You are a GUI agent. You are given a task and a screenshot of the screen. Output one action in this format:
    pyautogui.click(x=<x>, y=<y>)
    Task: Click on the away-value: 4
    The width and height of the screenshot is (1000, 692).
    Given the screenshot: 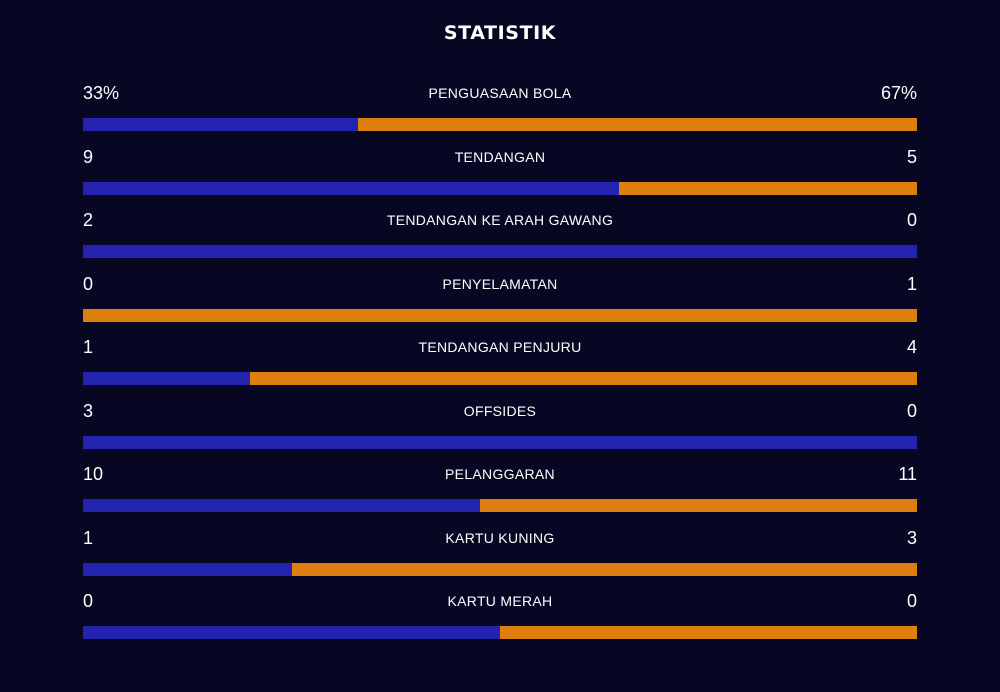 What is the action you would take?
    pyautogui.click(x=911, y=347)
    